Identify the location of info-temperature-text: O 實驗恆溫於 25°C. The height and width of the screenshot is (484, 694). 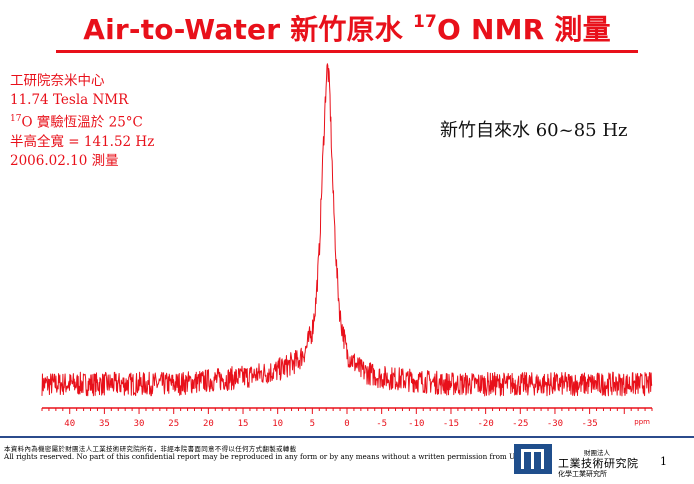
(82, 122).